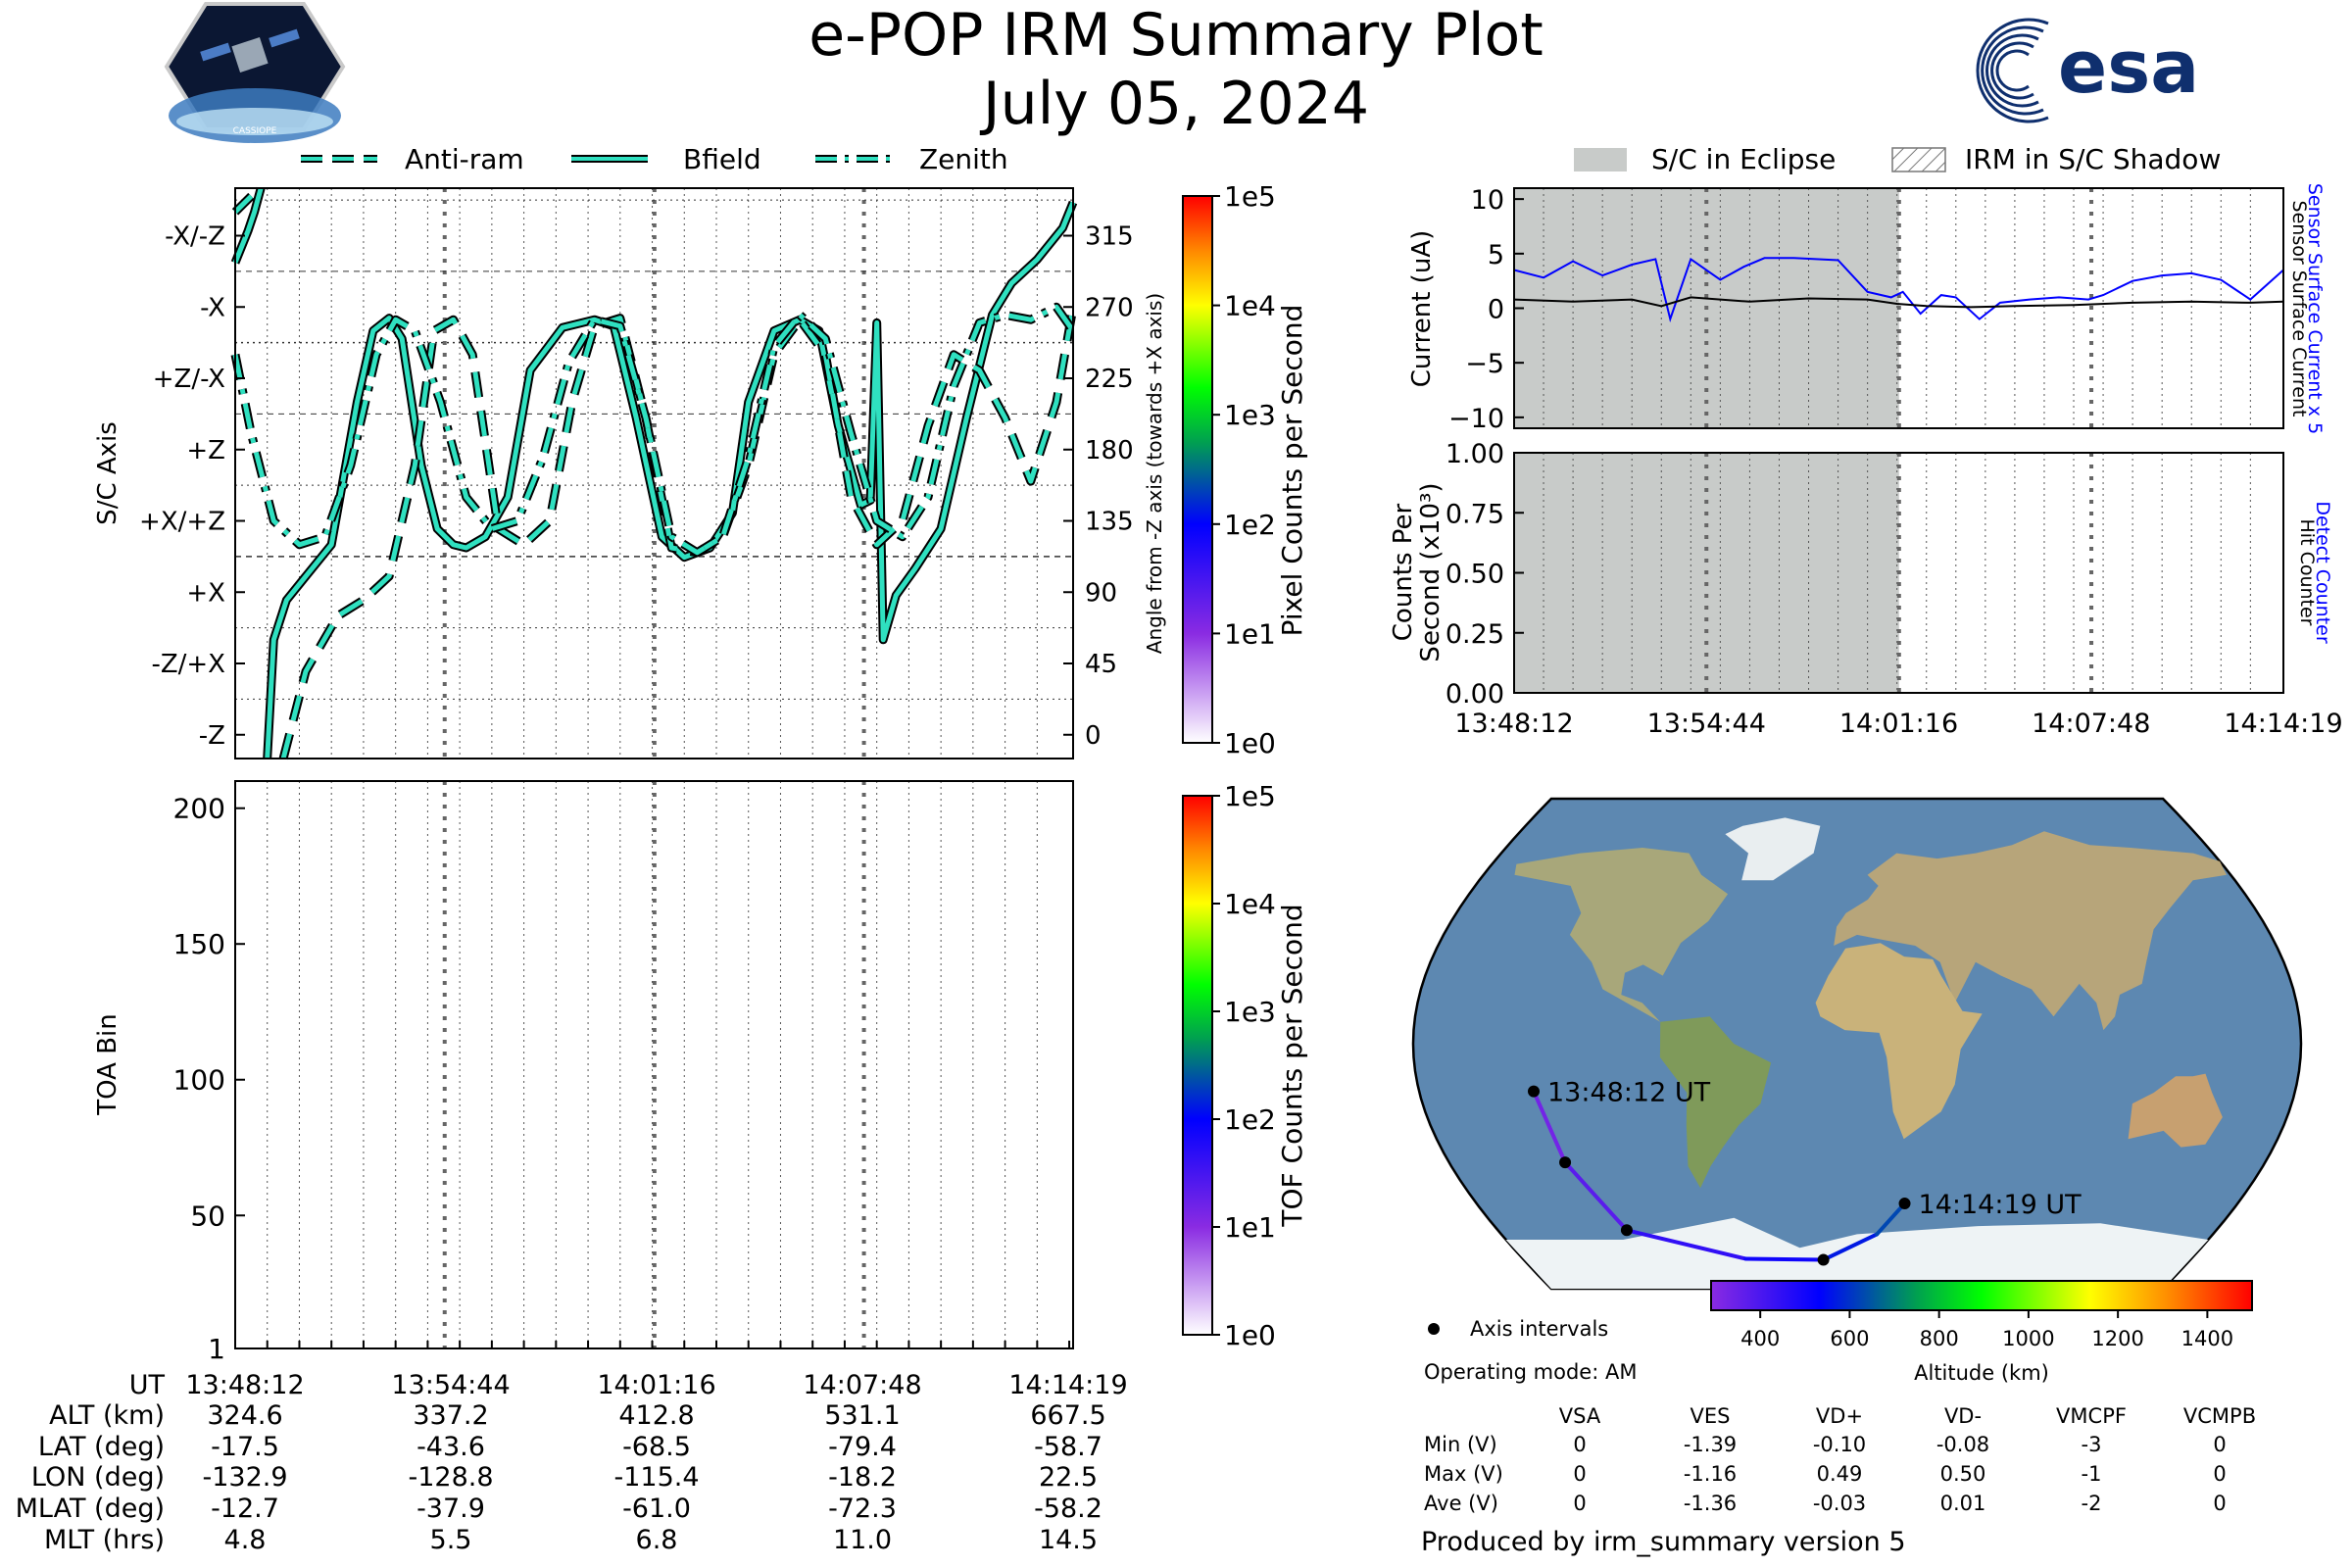 The height and width of the screenshot is (1568, 2352). What do you see at coordinates (199, 1080) in the screenshot?
I see `toa-y-tick-label: 100` at bounding box center [199, 1080].